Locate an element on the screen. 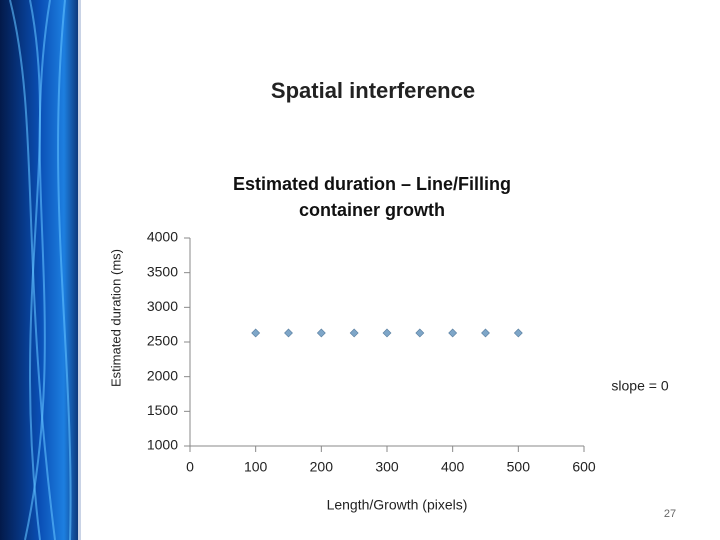 This screenshot has height=540, width=720. y-tick-label: 1000 is located at coordinates (162, 445).